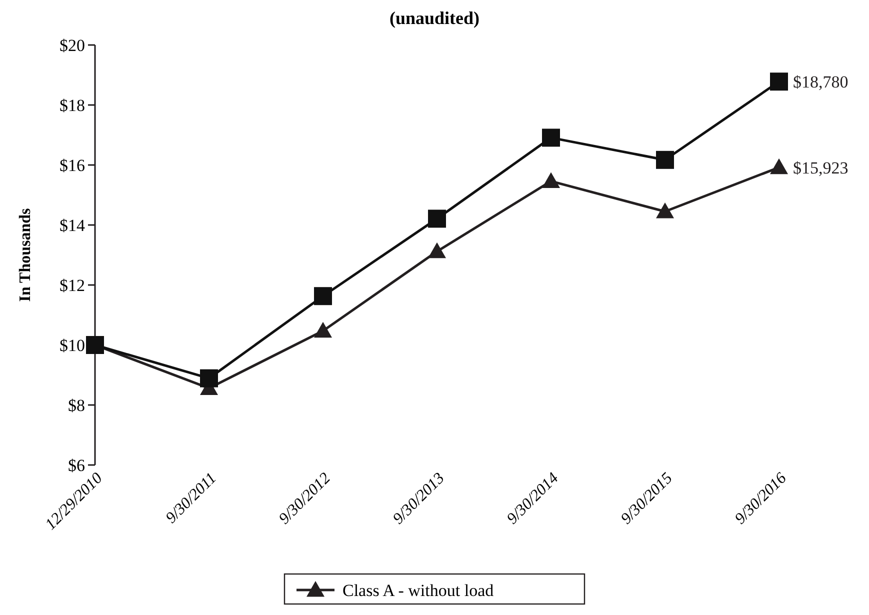 The height and width of the screenshot is (615, 869). I want to click on annotation: $15,923, so click(820, 168).